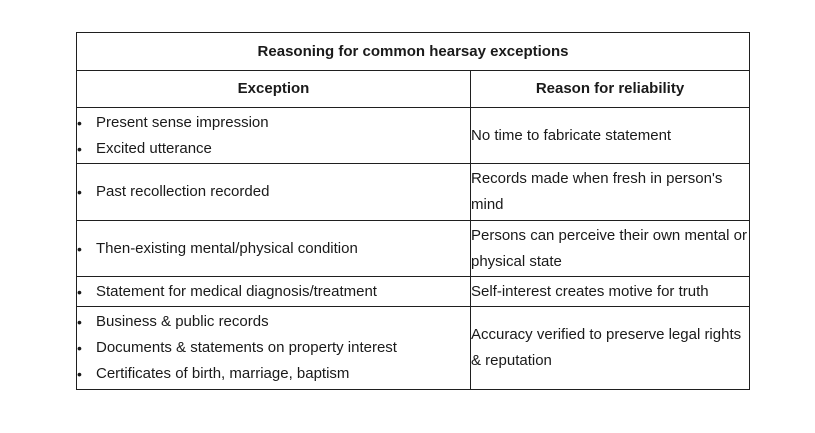  What do you see at coordinates (273, 89) in the screenshot?
I see `column-header-exception: Exception` at bounding box center [273, 89].